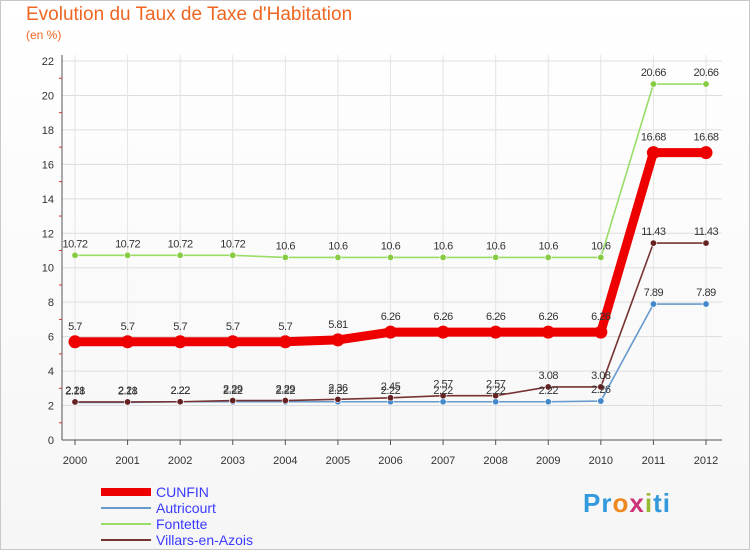 The height and width of the screenshot is (550, 750). I want to click on data-label-autricourt-2010: 2.26, so click(601, 390).